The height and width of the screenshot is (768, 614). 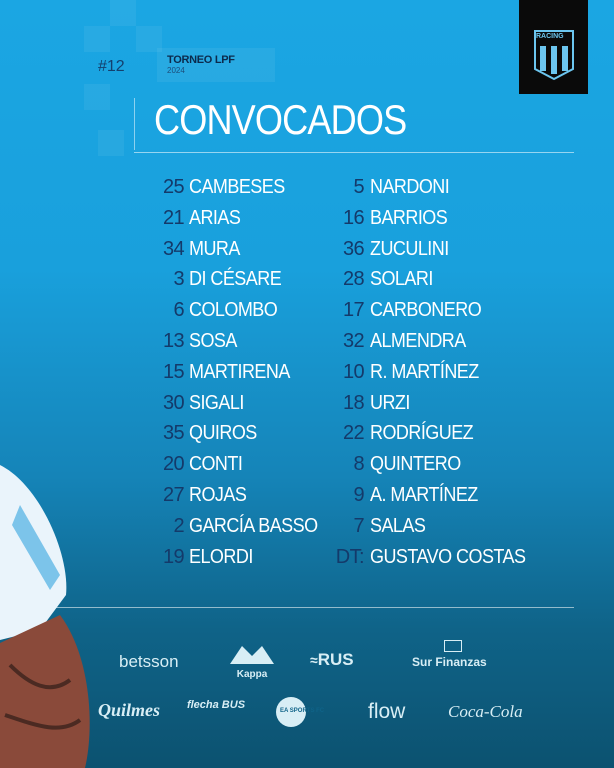 What do you see at coordinates (353, 217) in the screenshot?
I see `player-number-text: 16` at bounding box center [353, 217].